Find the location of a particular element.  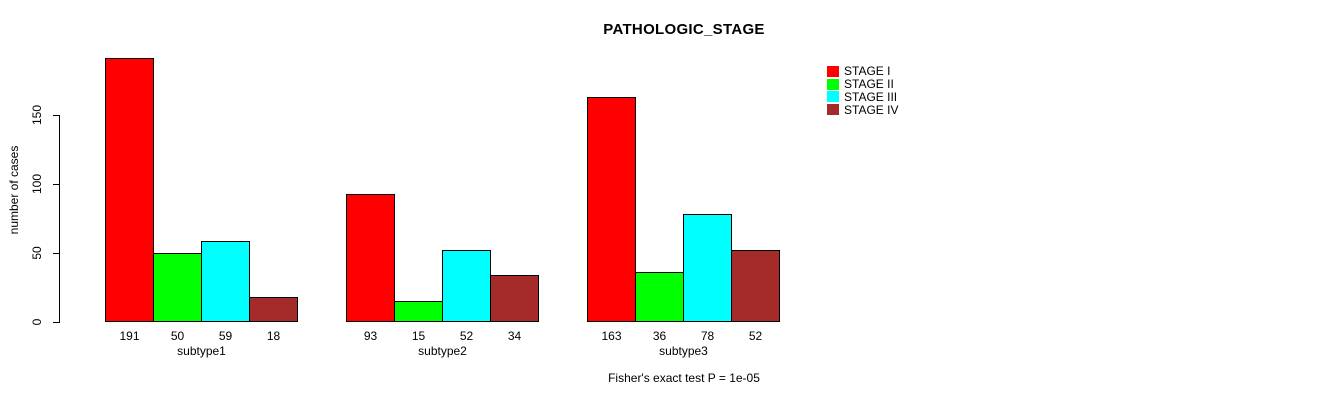

bar-value-label: 36 is located at coordinates (659, 336).